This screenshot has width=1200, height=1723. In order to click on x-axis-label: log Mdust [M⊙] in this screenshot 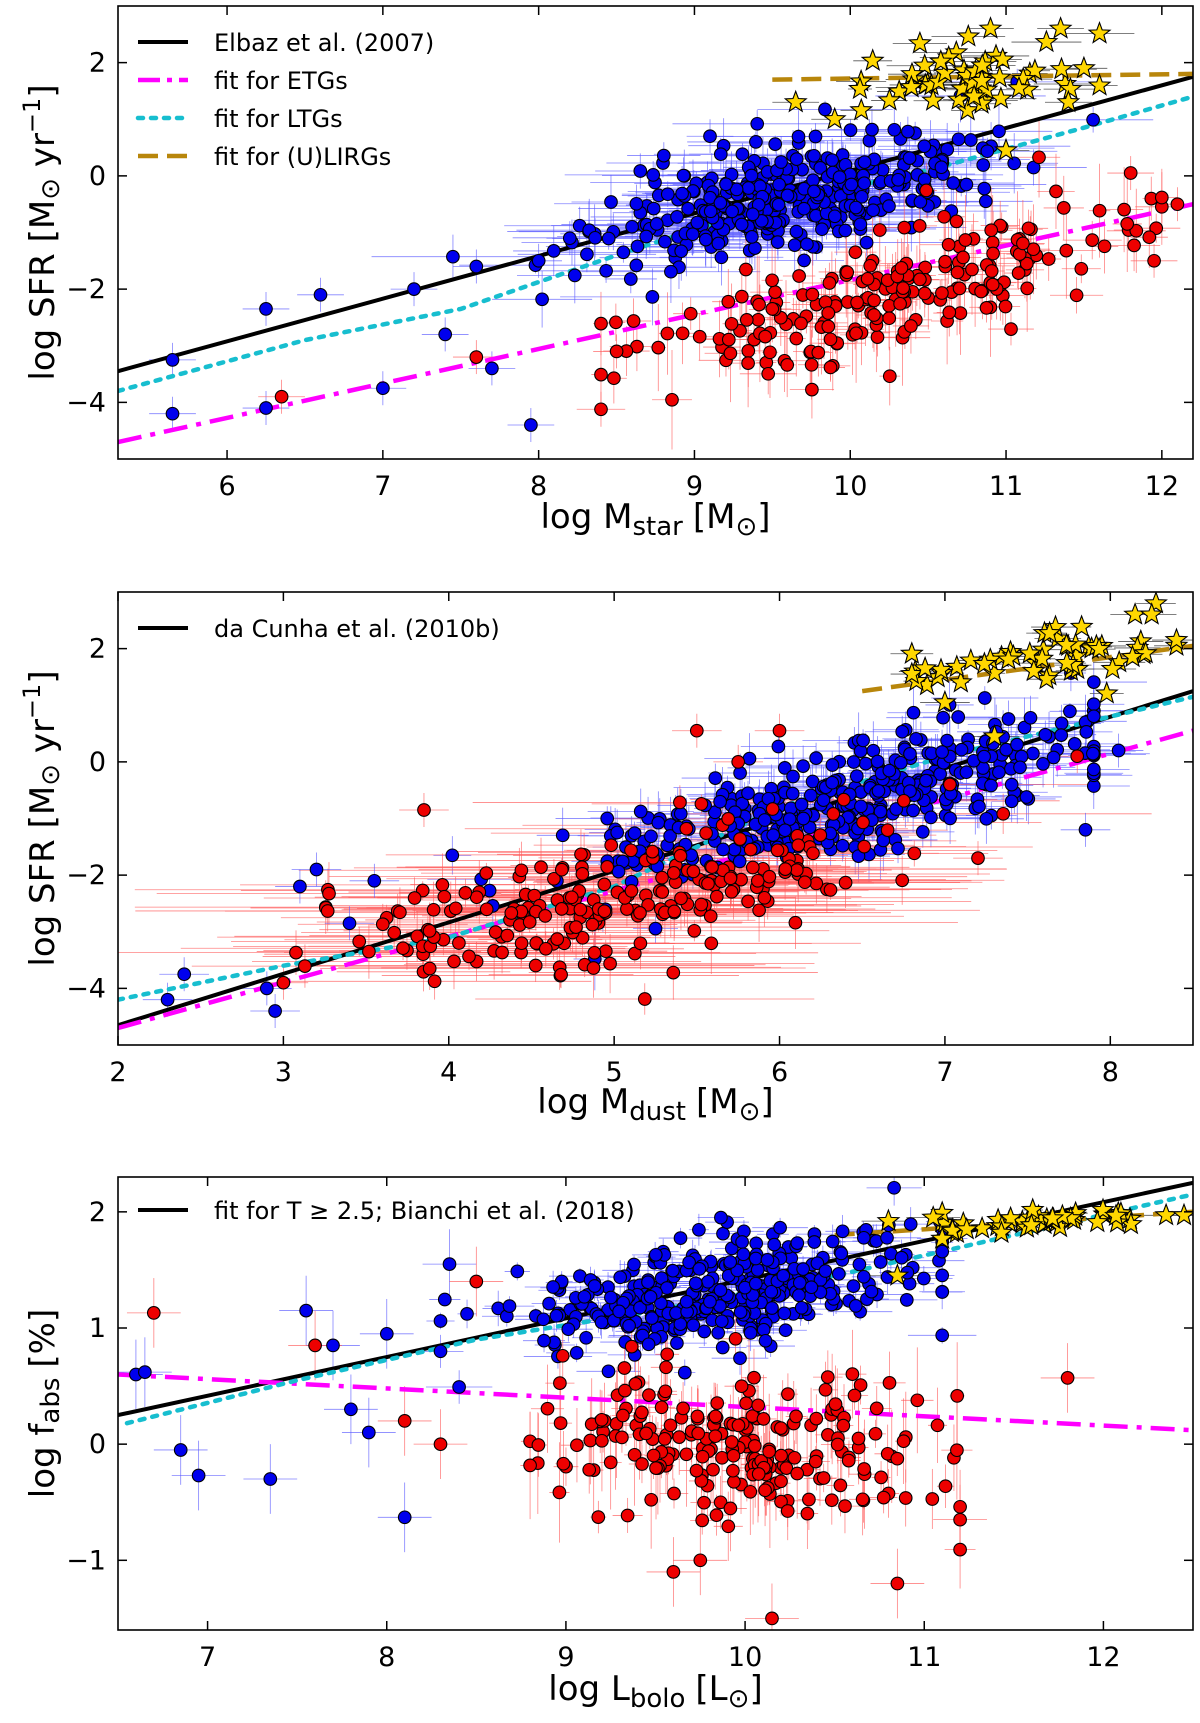, I will do `click(655, 1104)`.